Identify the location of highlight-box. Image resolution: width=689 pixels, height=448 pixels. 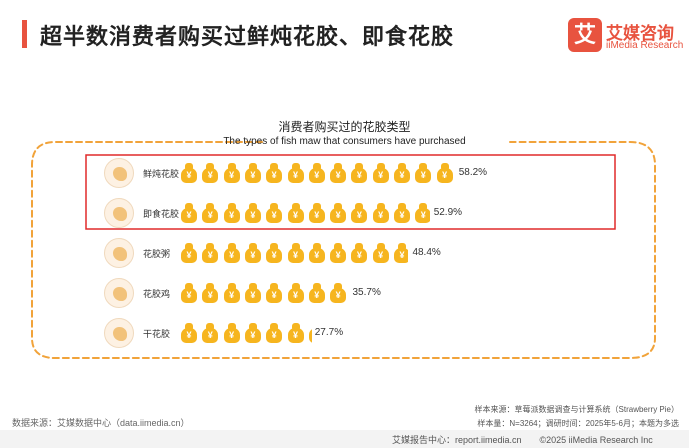
(350, 192).